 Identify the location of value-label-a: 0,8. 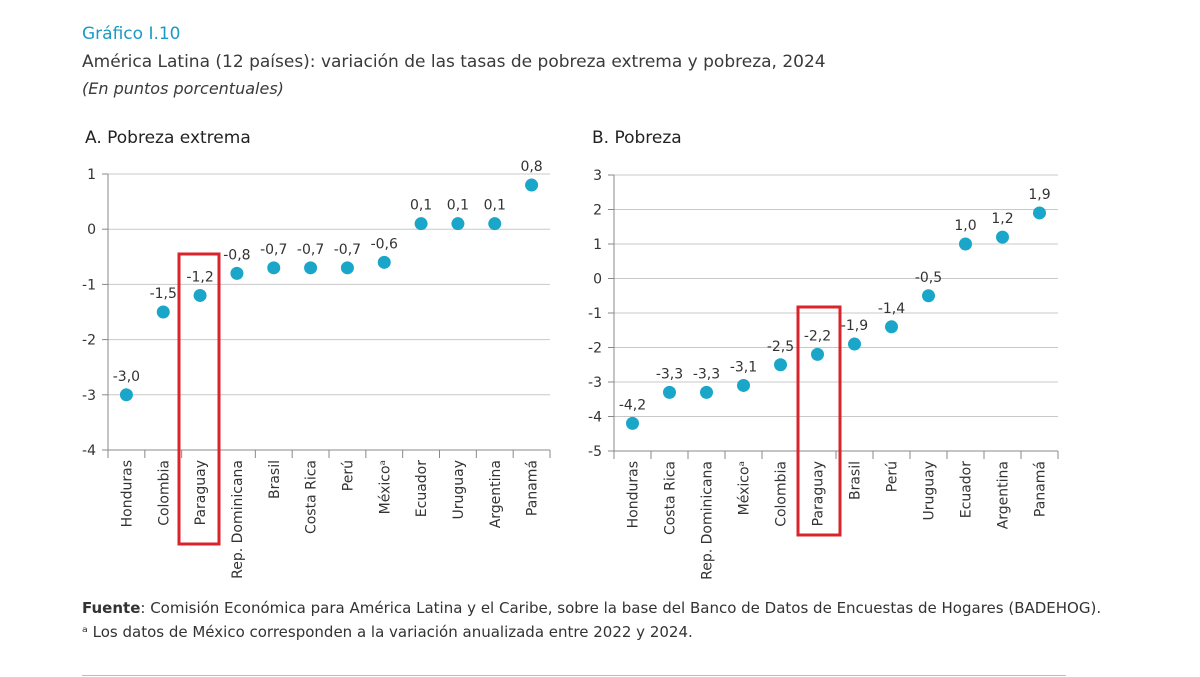
(531, 167).